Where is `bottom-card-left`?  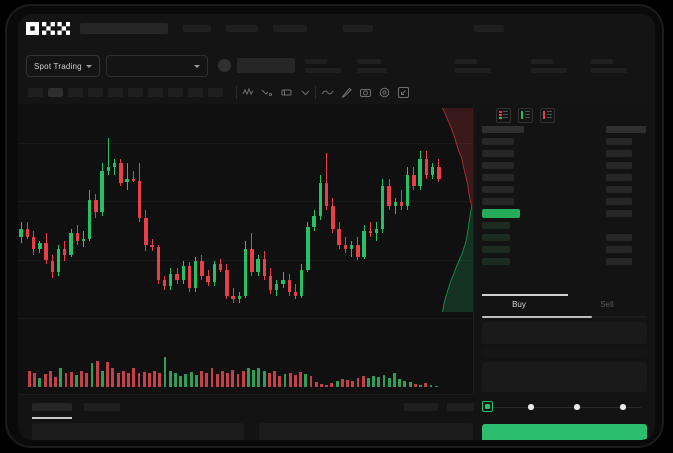
bottom-card-left is located at coordinates (138, 431).